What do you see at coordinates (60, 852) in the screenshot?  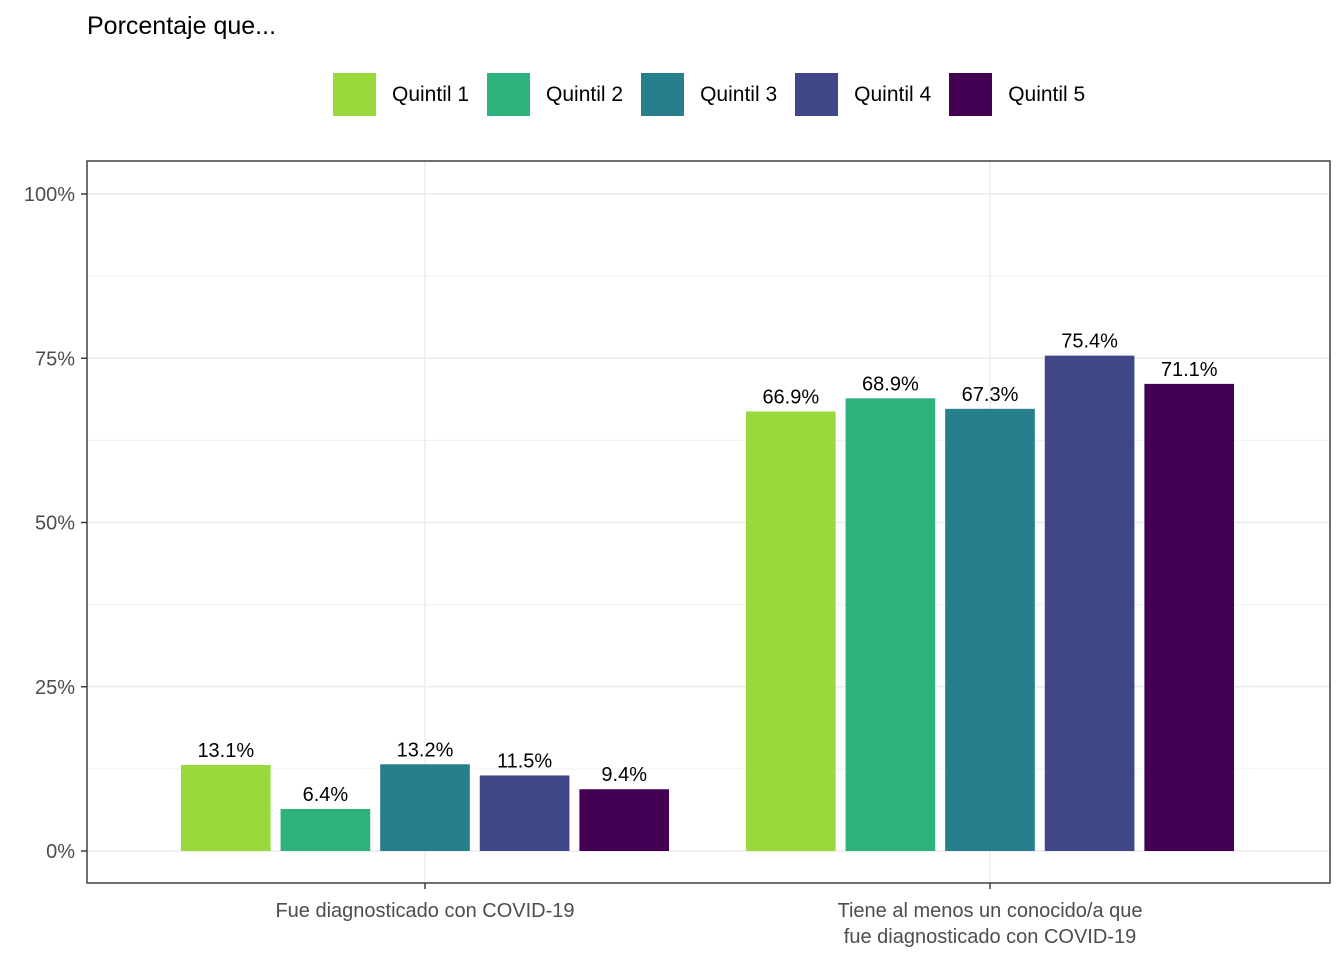 I see `y-tick-label: 0%` at bounding box center [60, 852].